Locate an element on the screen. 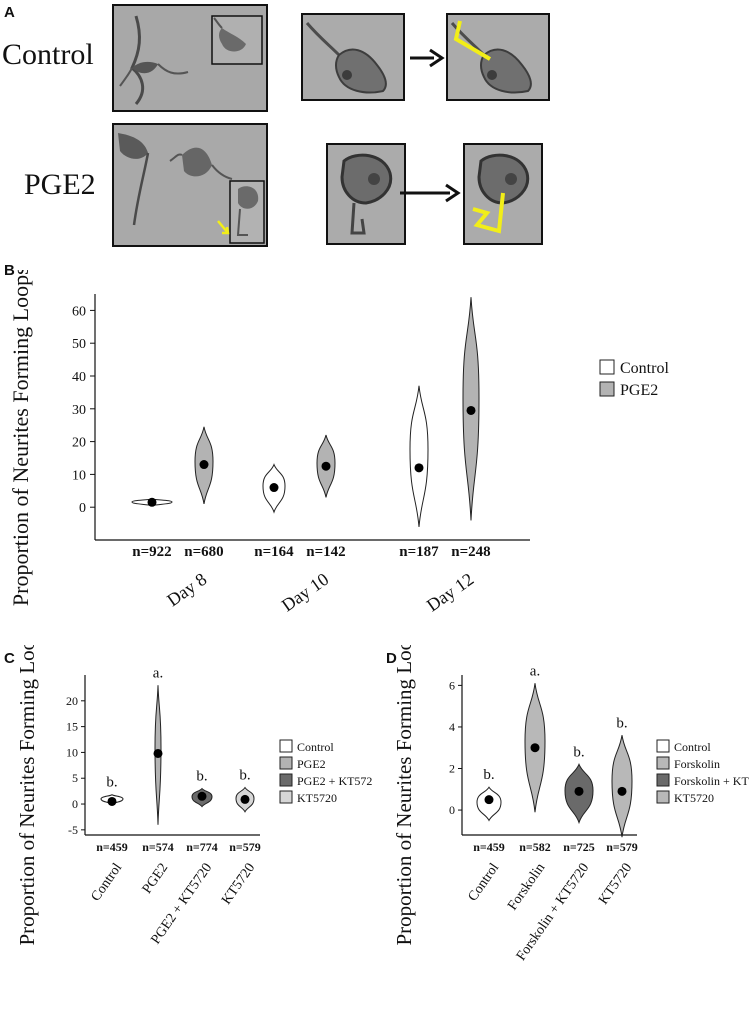 Image resolution: width=749 pixels, height=1025 pixels. panel-d-letter: D is located at coordinates (391, 658).